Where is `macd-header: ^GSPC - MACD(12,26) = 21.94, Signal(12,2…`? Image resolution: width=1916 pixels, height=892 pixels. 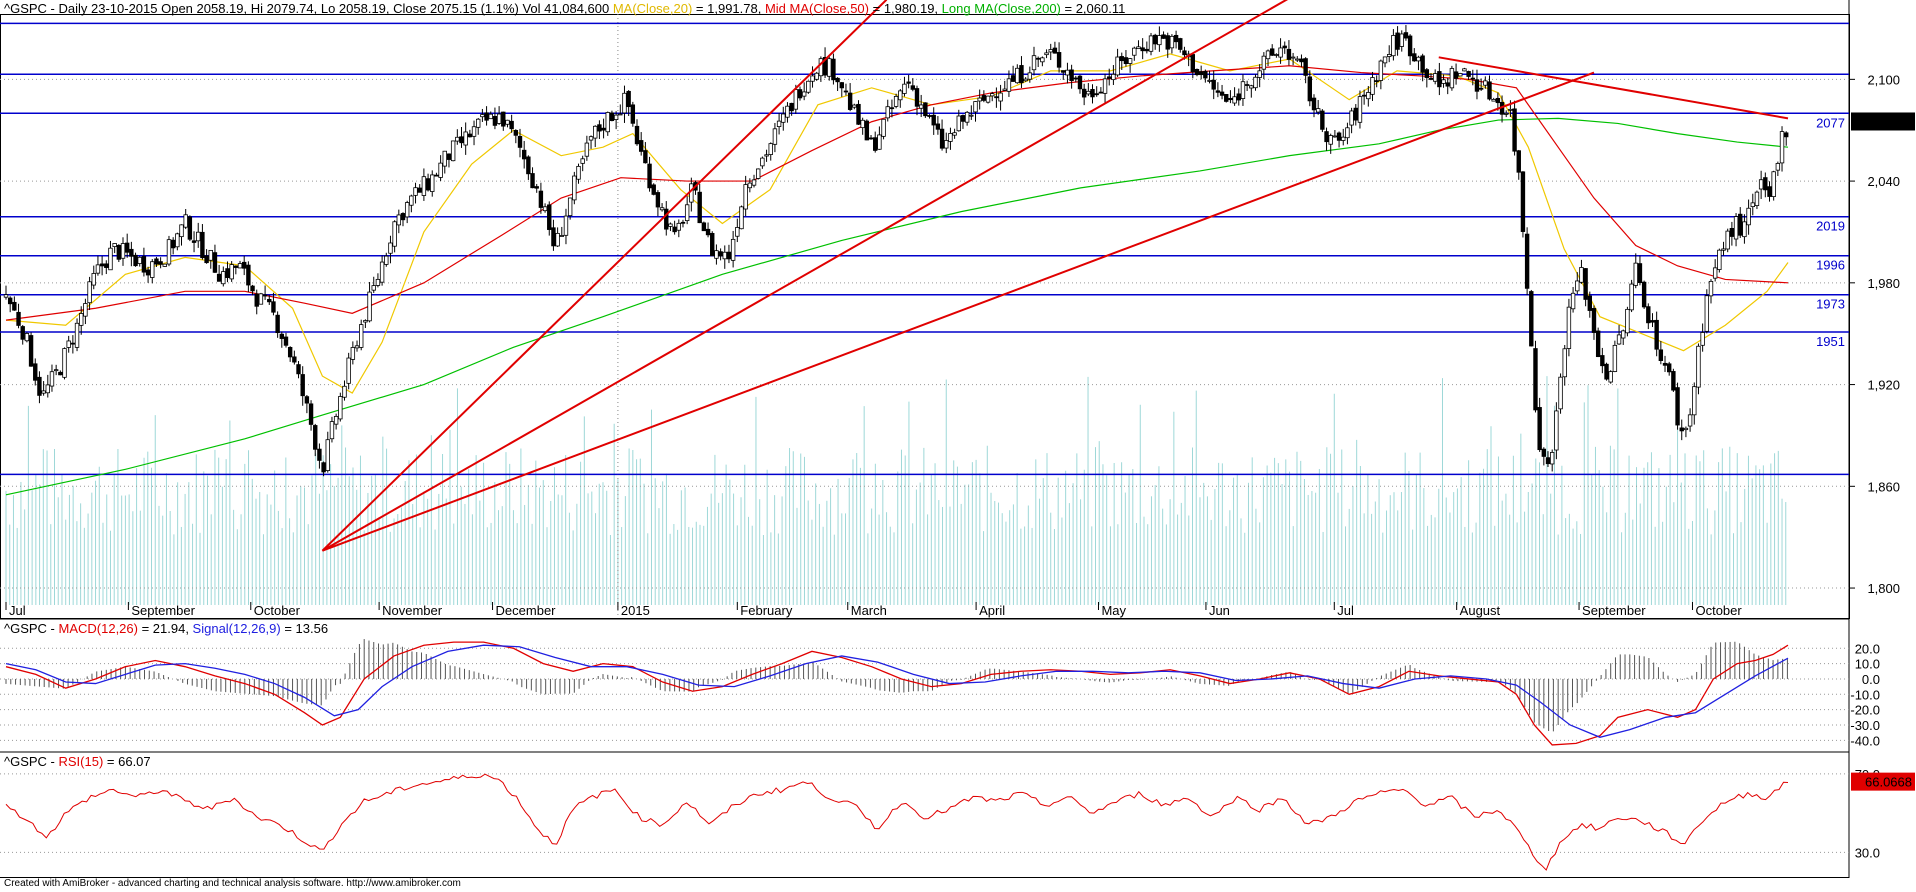 macd-header: ^GSPC - MACD(12,26) = 21.94, Signal(12,2… is located at coordinates (166, 628).